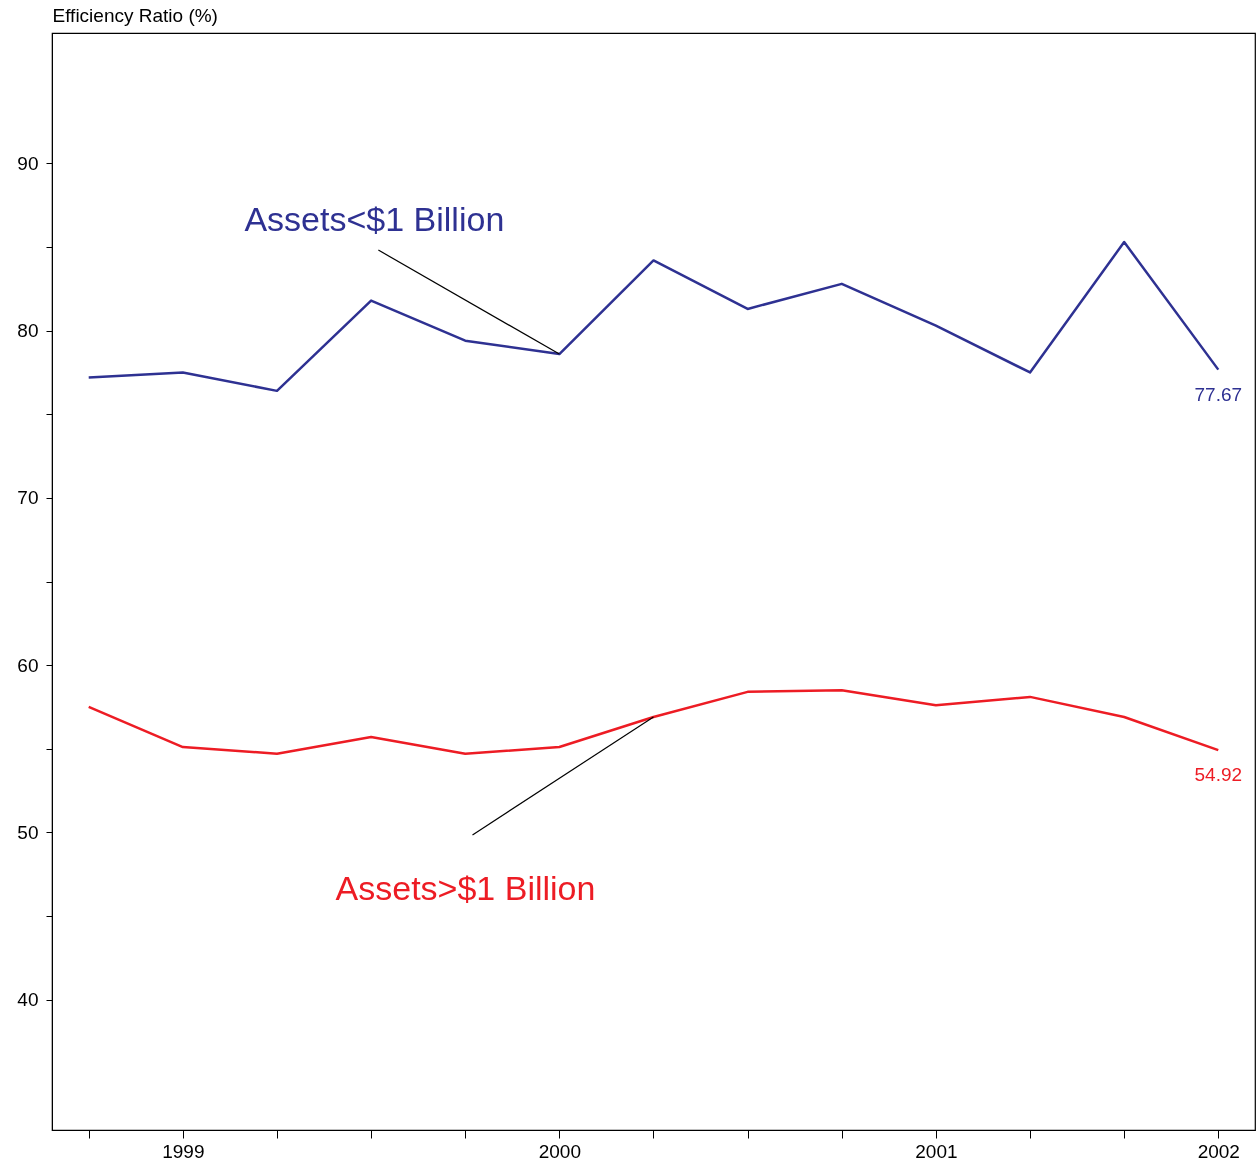 Image resolution: width=1257 pixels, height=1169 pixels. Describe the element at coordinates (28, 832) in the screenshot. I see `y-tick-label: 50` at that location.